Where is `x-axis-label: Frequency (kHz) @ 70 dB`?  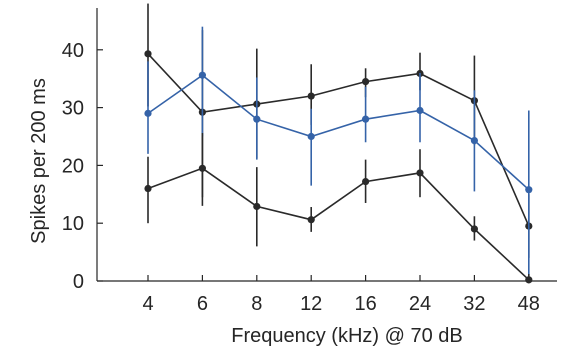 x-axis-label: Frequency (kHz) @ 70 dB is located at coordinates (347, 336).